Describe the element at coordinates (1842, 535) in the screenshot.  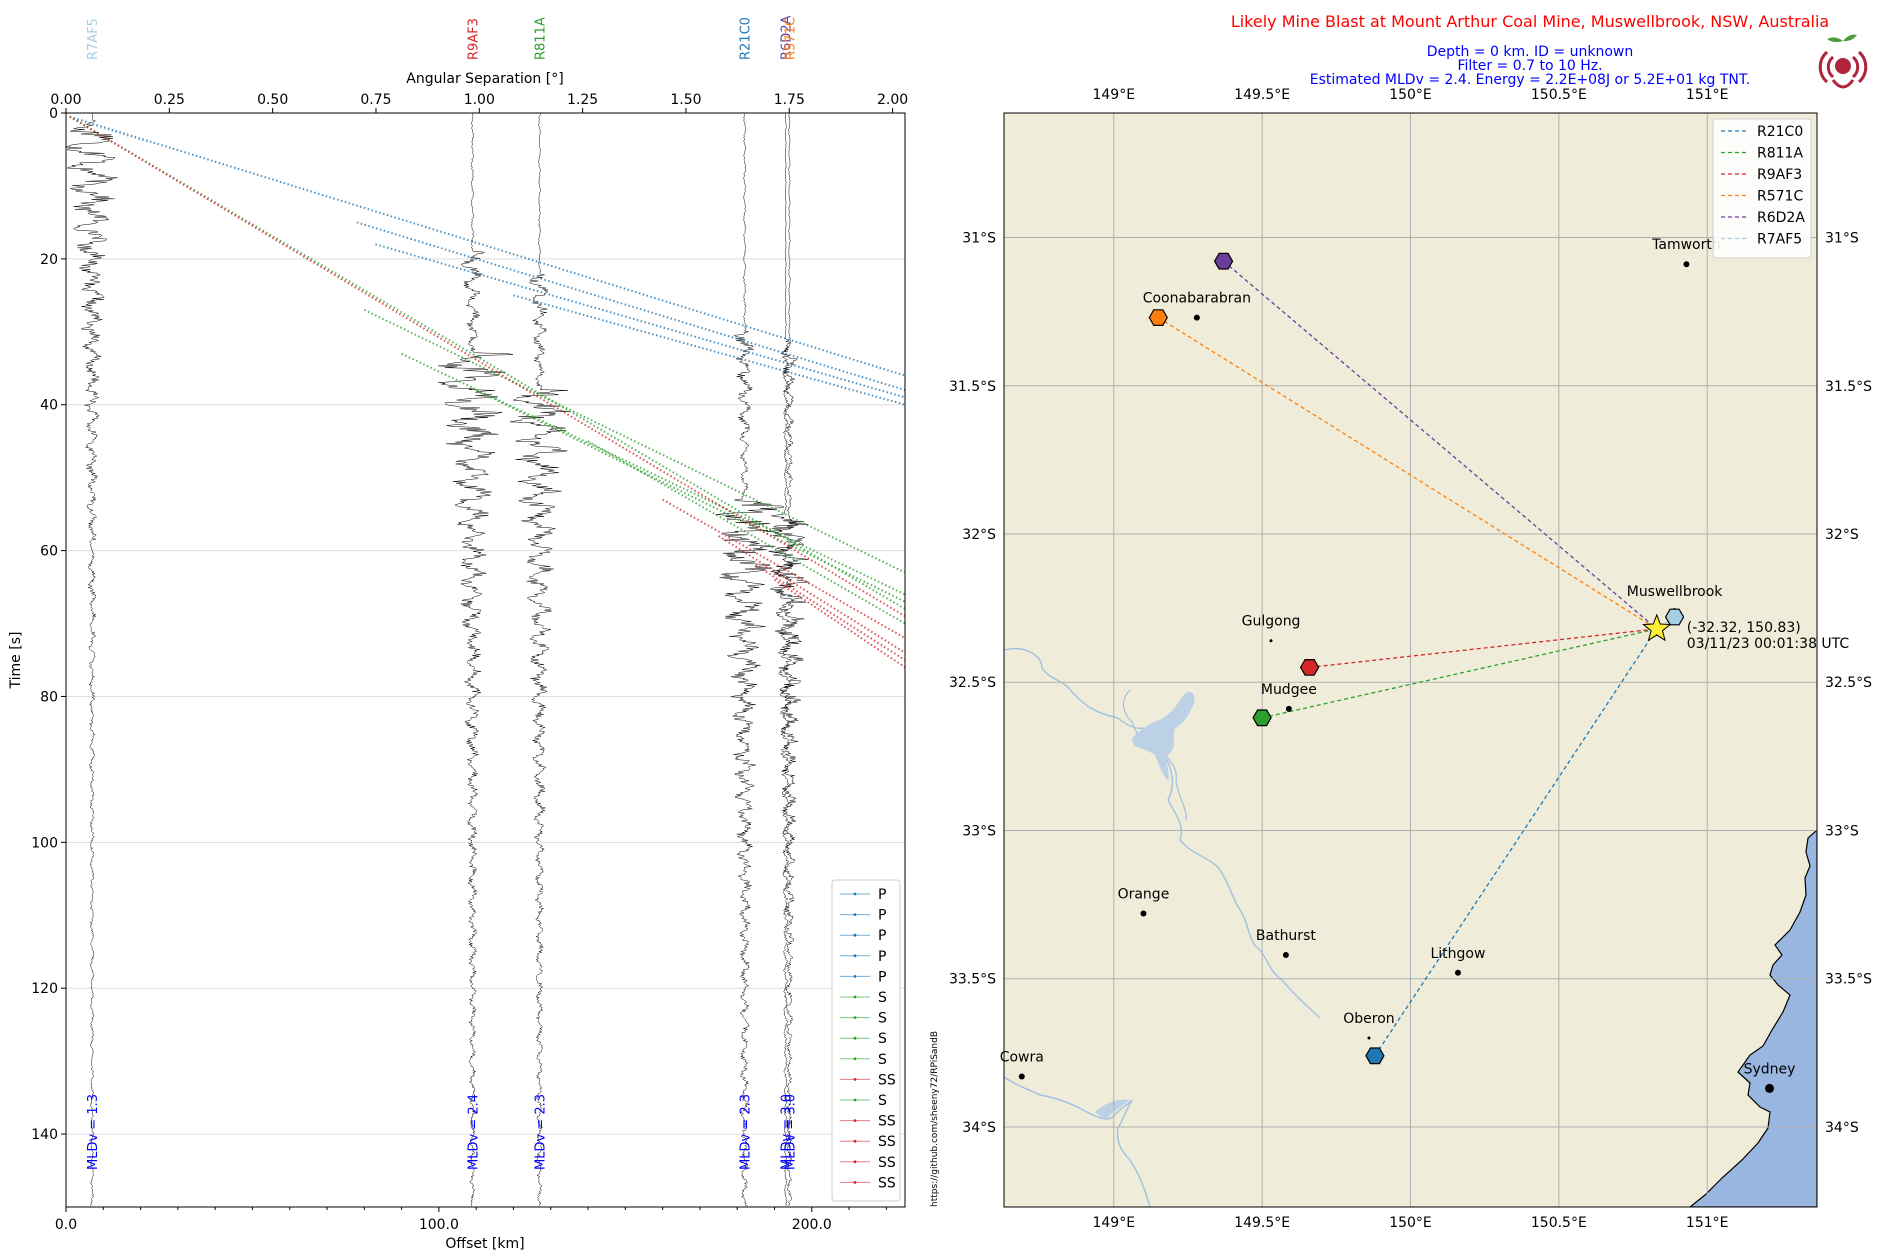
I see `lat-tick-label-right: 32°S` at that location.